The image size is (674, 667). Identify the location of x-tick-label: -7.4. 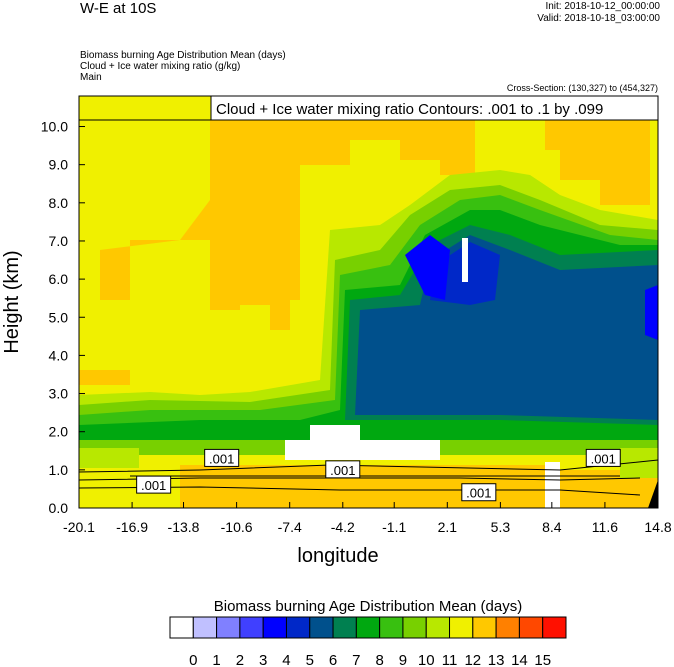
(290, 527).